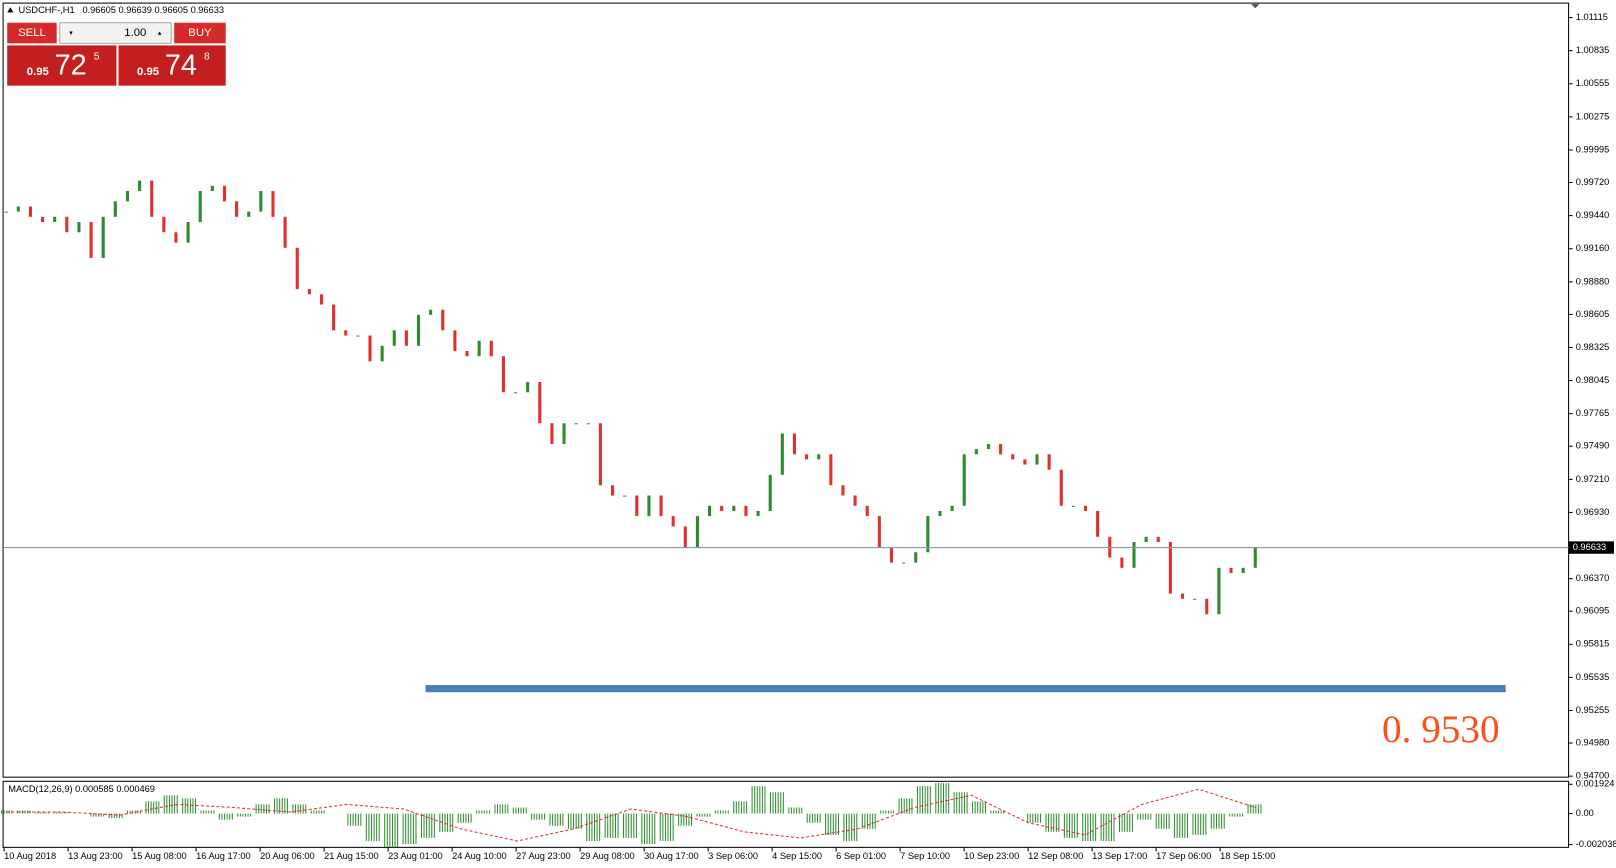  Describe the element at coordinates (1255, 6) in the screenshot. I see `shift-marker` at that location.